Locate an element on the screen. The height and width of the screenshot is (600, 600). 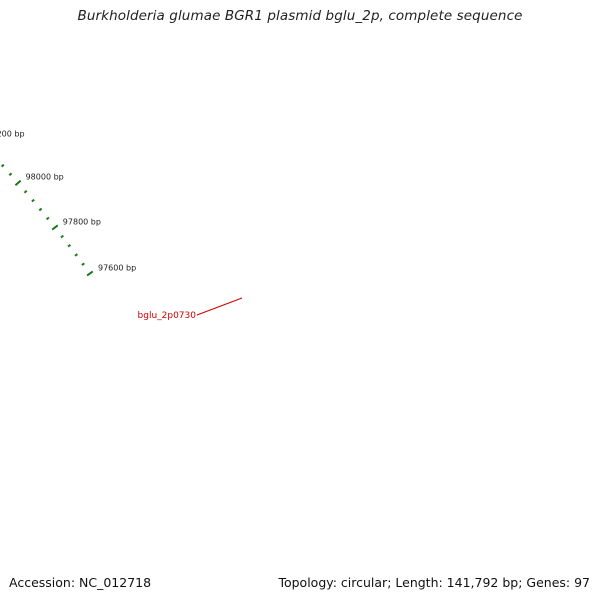
outer-tick-ring is located at coordinates (47, 220).